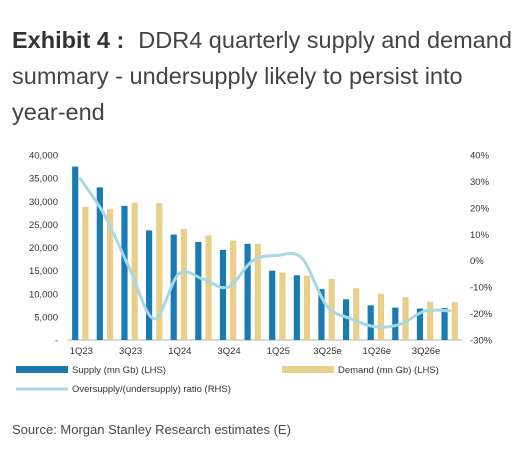  What do you see at coordinates (179, 351) in the screenshot?
I see `x-tick-label: 1Q24` at bounding box center [179, 351].